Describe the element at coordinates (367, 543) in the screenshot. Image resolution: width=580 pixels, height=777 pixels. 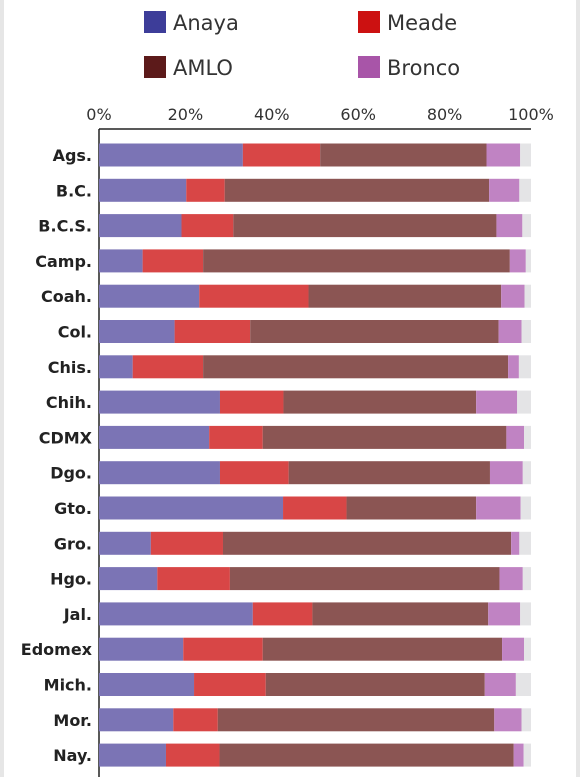
I see `bar-gro-amlo` at that location.